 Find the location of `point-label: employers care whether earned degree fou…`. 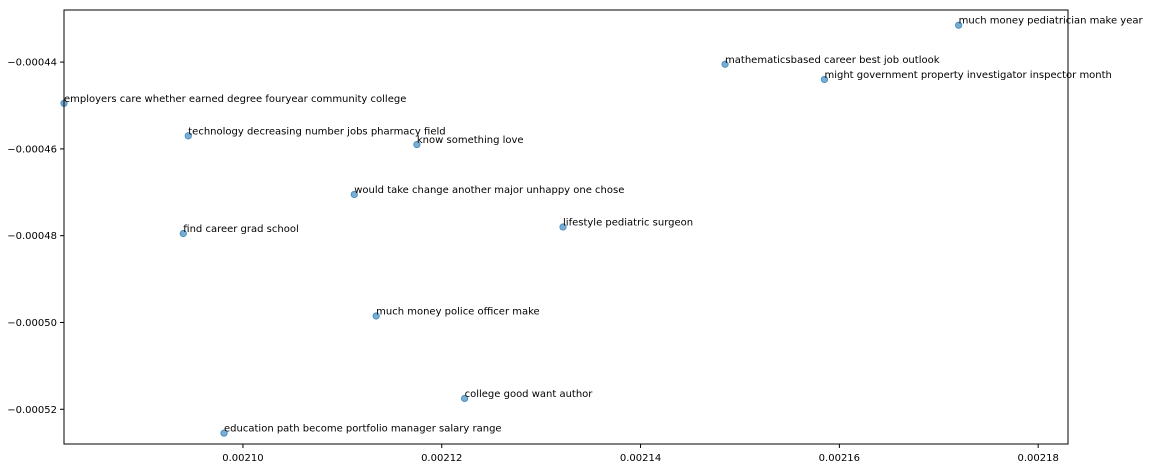

point-label: employers care whether earned degree fou… is located at coordinates (235, 99).